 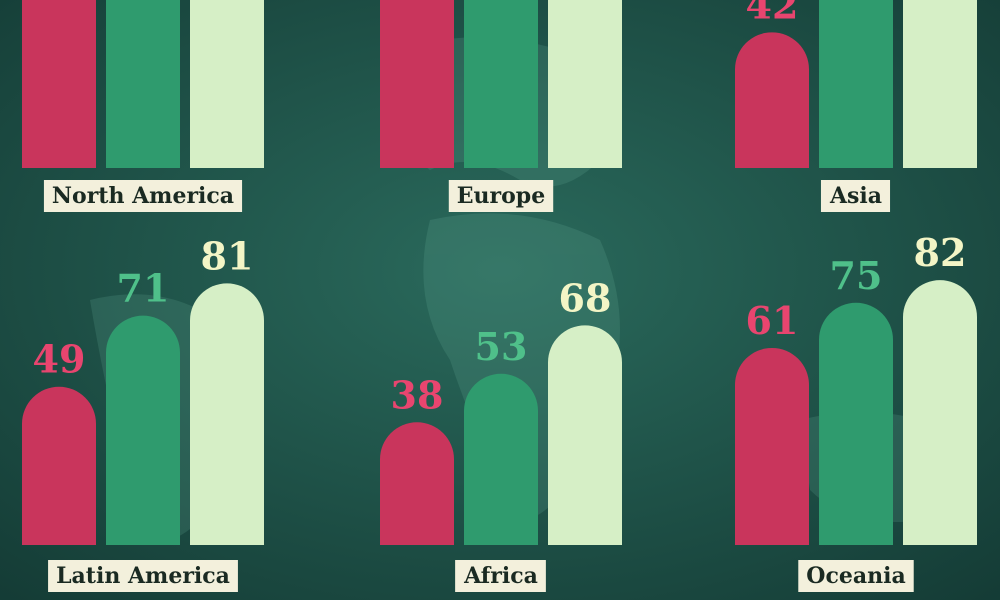 I want to click on value-label: 81, so click(x=227, y=255).